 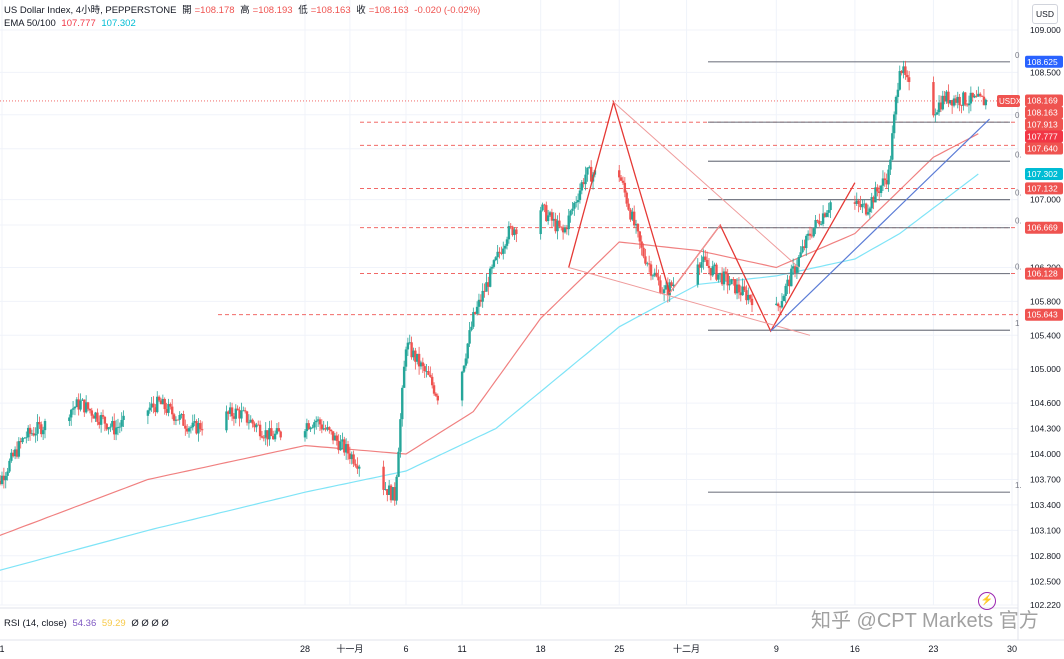 I want to click on x-tick-label: 十二月, so click(x=686, y=648).